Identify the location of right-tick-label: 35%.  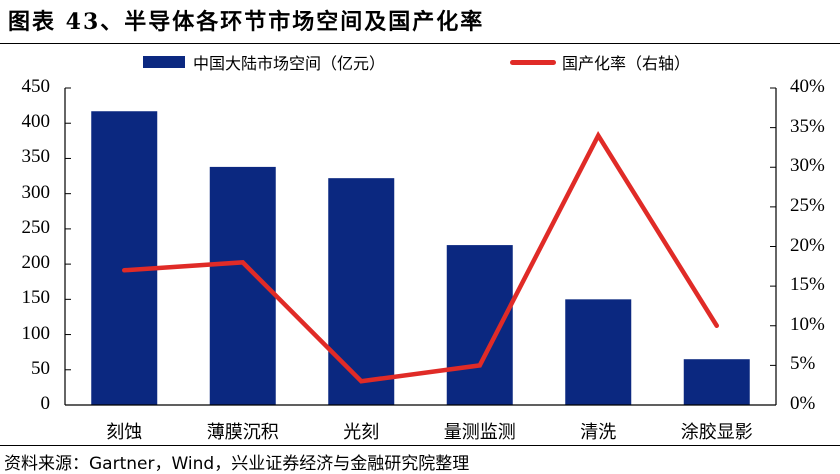
(807, 126).